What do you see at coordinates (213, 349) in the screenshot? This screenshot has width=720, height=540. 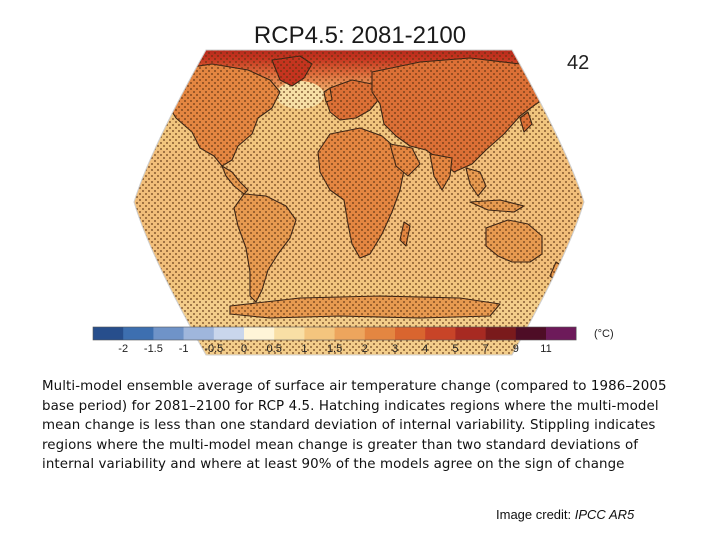 I see `colorbar-tick-label: -0.5` at bounding box center [213, 349].